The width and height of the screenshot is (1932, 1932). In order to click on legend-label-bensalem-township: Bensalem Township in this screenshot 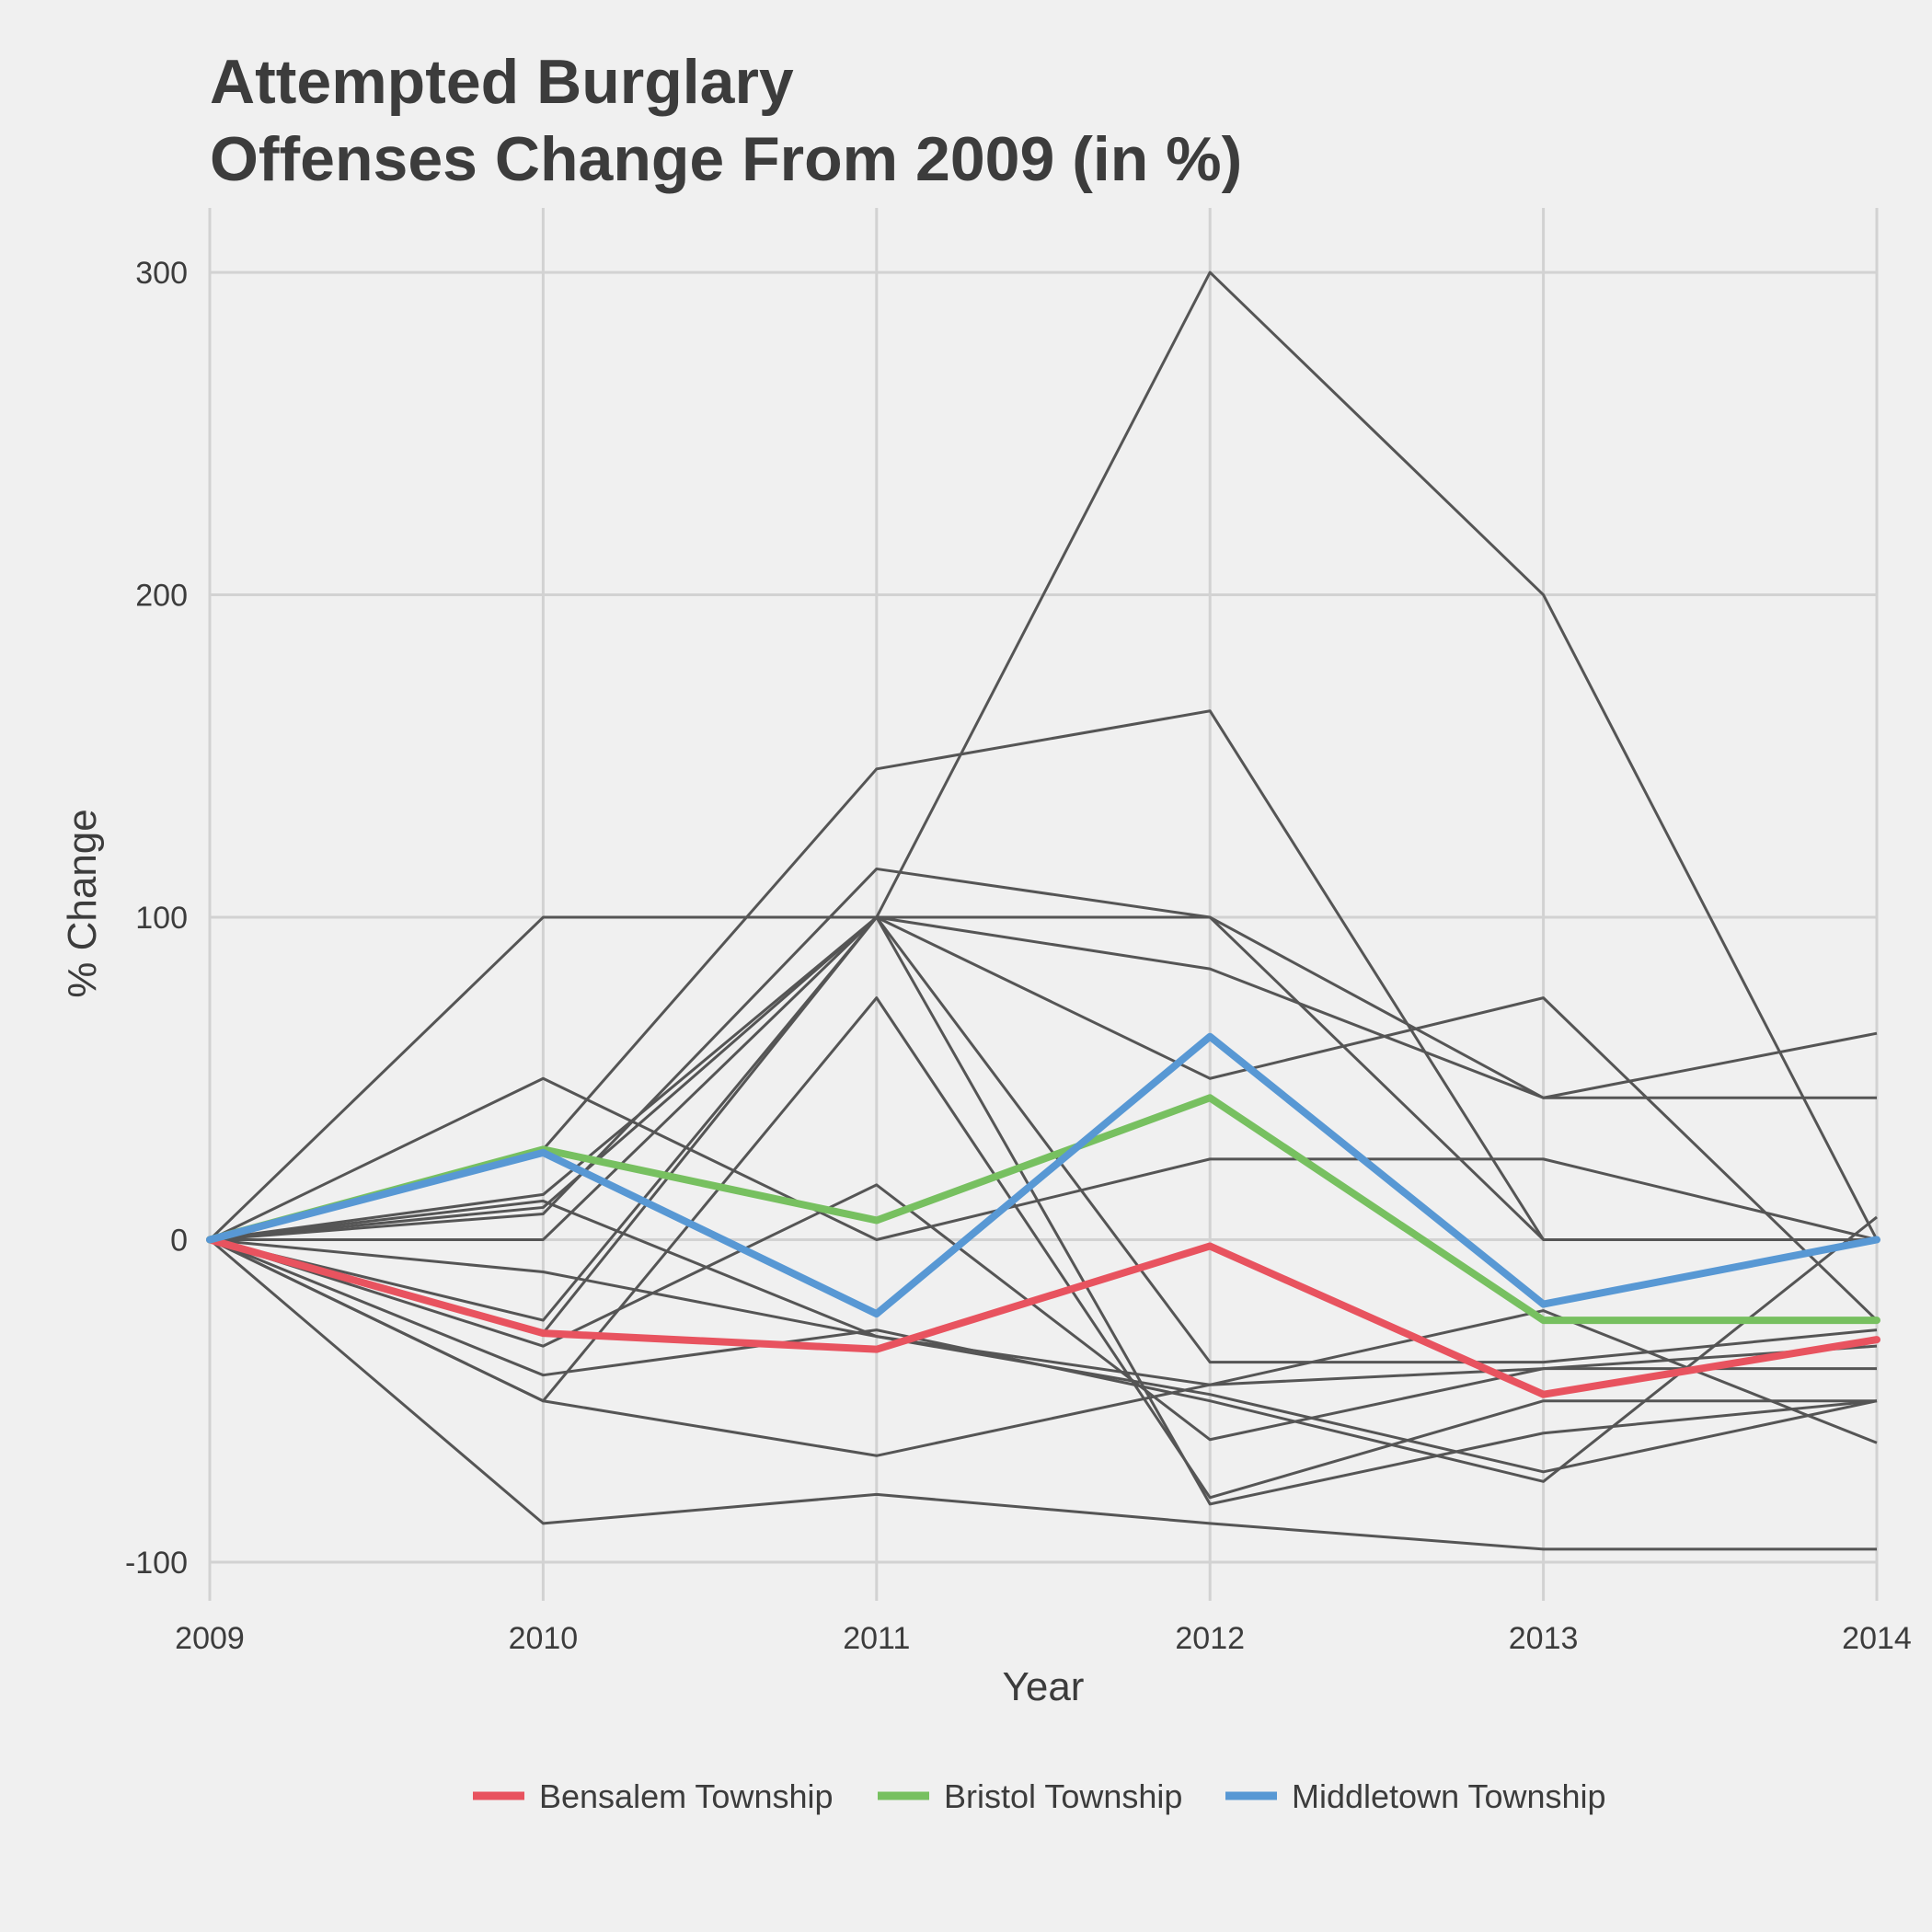, I will do `click(686, 1796)`.